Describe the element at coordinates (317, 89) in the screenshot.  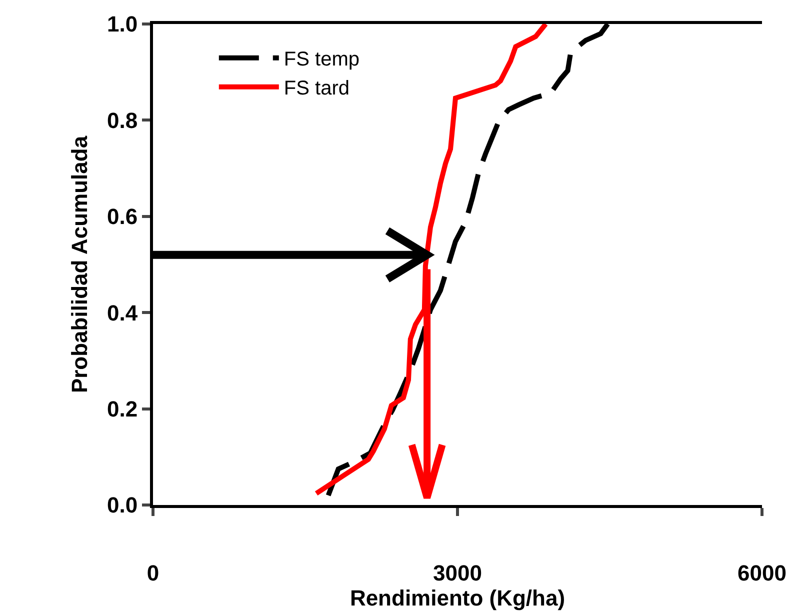
I see `legend-label: FS tard` at that location.